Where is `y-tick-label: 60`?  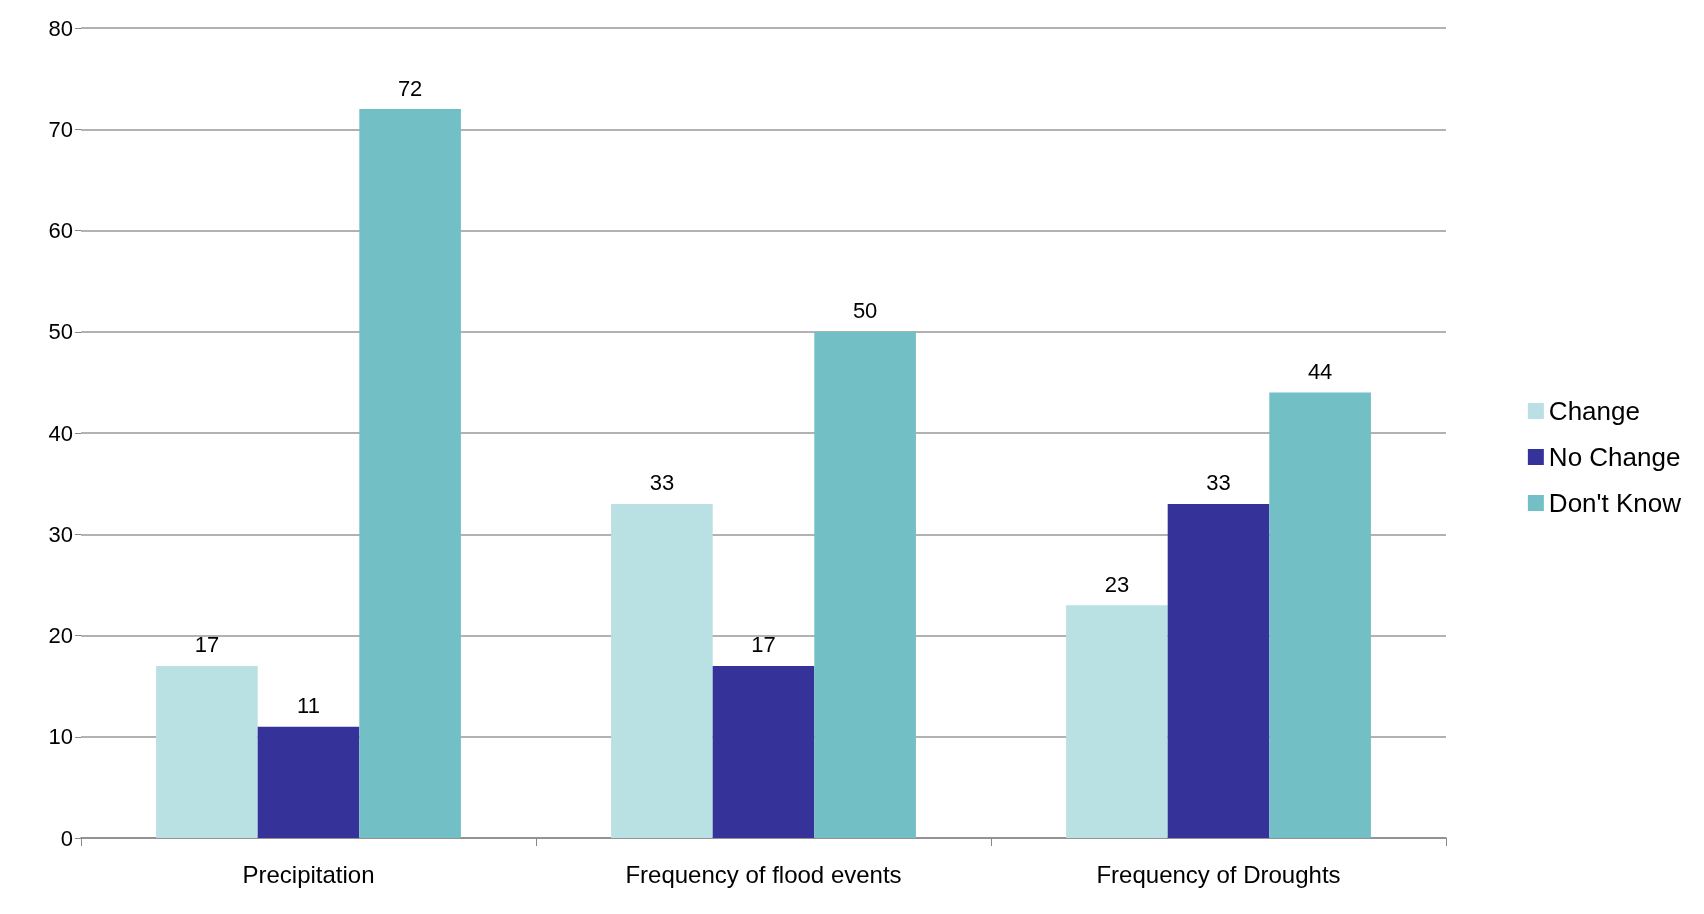
y-tick-label: 60 is located at coordinates (60, 230).